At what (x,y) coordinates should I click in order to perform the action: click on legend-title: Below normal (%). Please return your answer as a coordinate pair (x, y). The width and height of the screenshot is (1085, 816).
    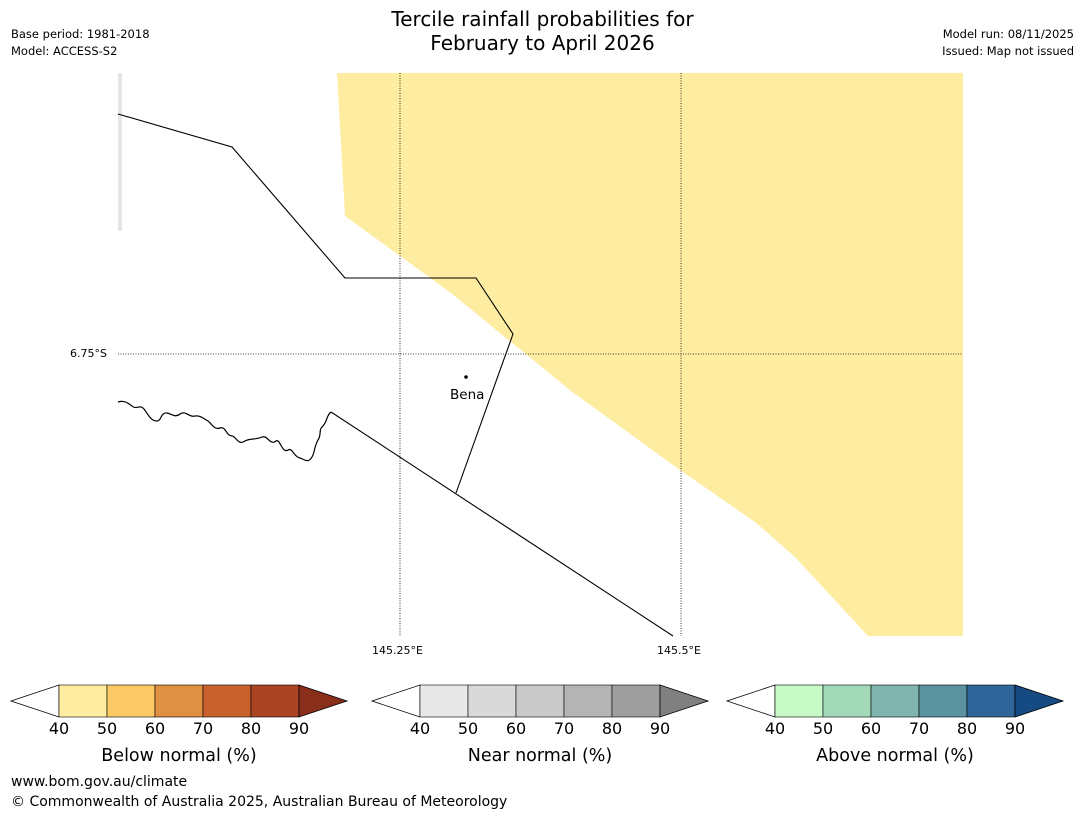
    Looking at the image, I should click on (178, 756).